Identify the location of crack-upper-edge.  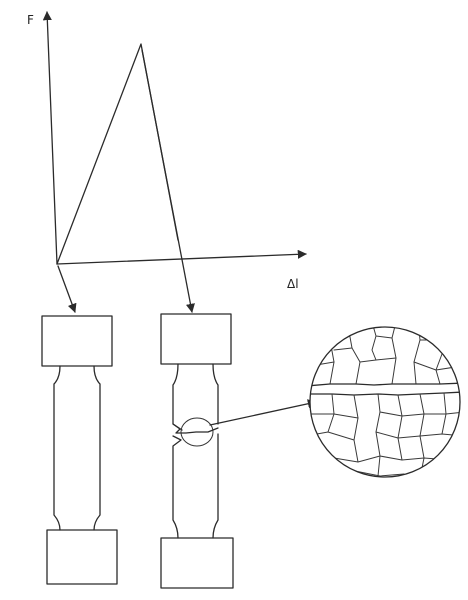
(385, 384).